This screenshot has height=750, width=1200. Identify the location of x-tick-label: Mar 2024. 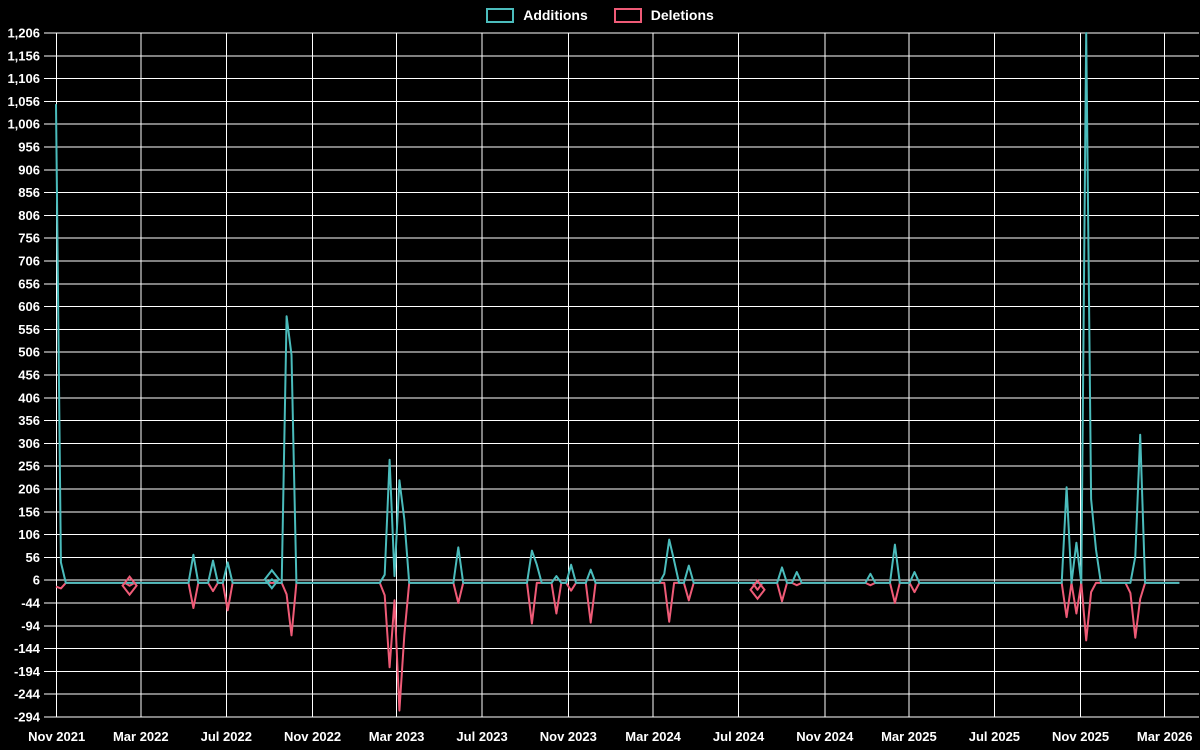
(653, 736).